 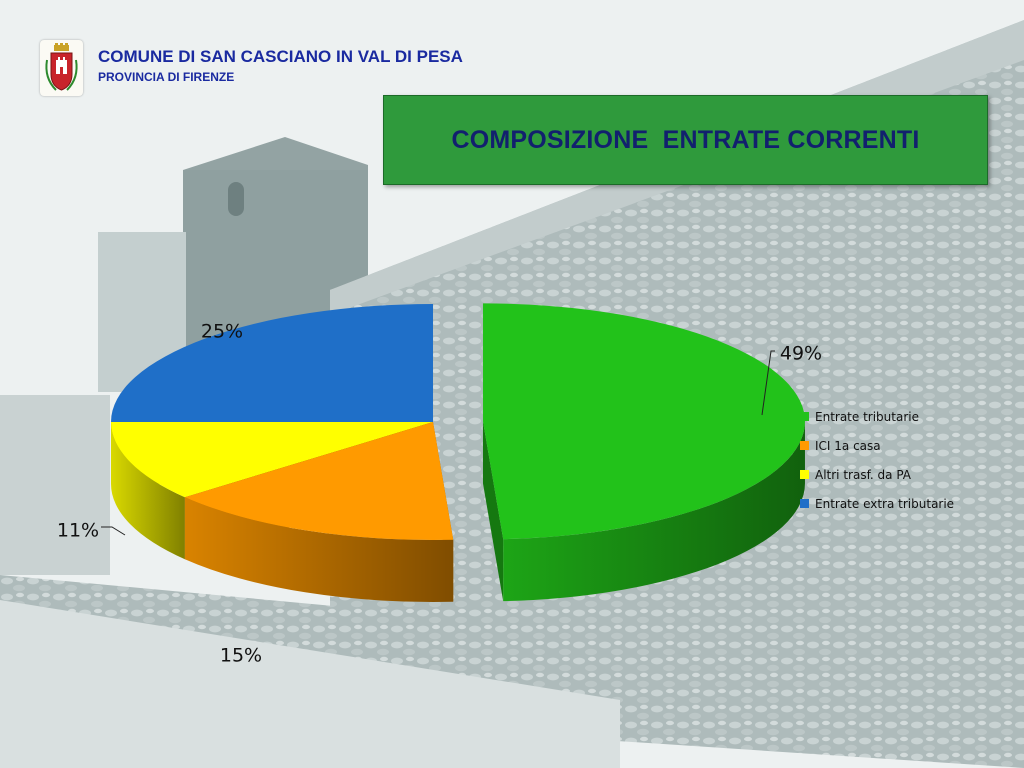 What do you see at coordinates (493, 511) in the screenshot?
I see `slice-side` at bounding box center [493, 511].